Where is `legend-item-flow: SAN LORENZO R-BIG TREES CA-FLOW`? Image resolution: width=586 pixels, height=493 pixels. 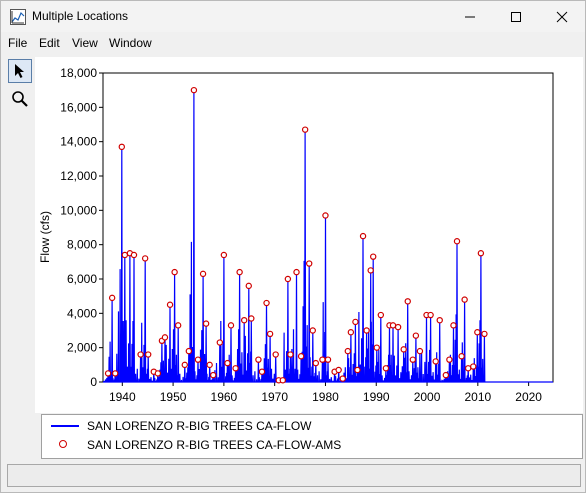 legend-item-flow: SAN LORENZO R-BIG TREES CA-FLOW is located at coordinates (312, 426).